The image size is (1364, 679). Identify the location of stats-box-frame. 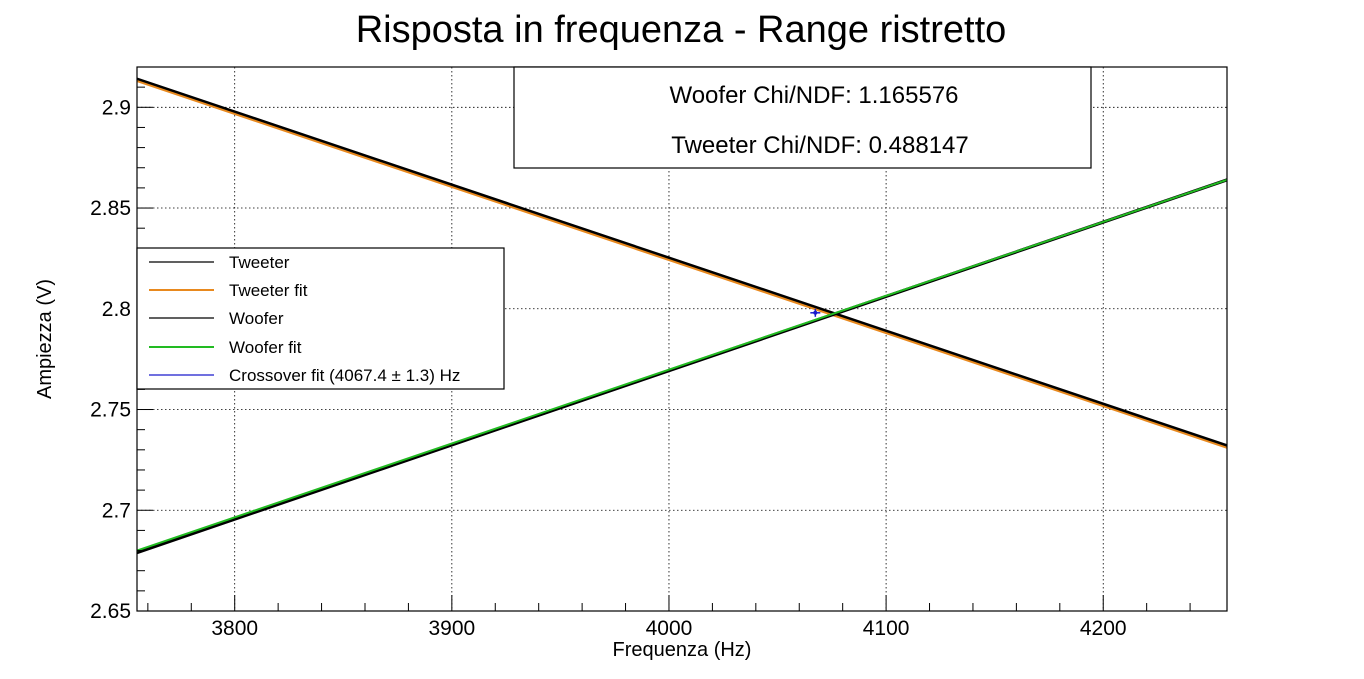
(802, 117).